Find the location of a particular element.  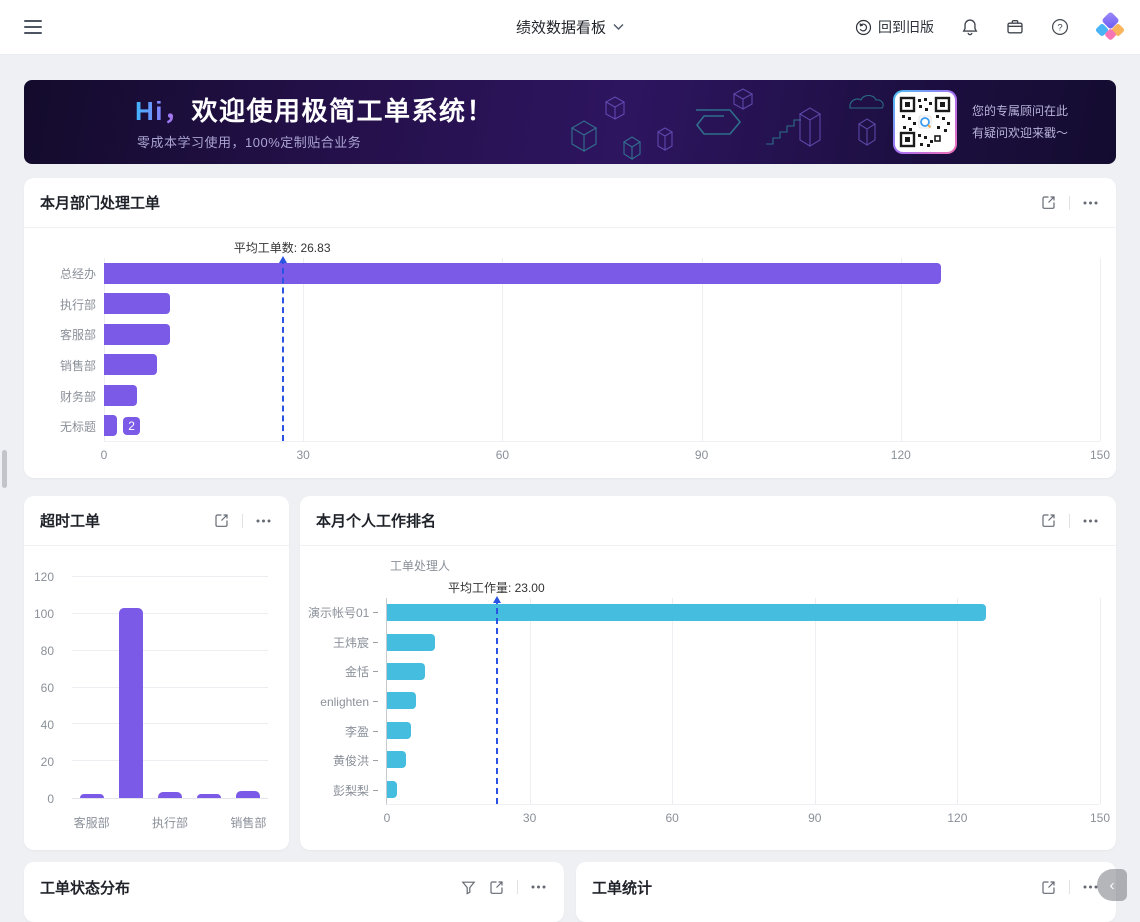

category-label: 执行部 is located at coordinates (72, 304).